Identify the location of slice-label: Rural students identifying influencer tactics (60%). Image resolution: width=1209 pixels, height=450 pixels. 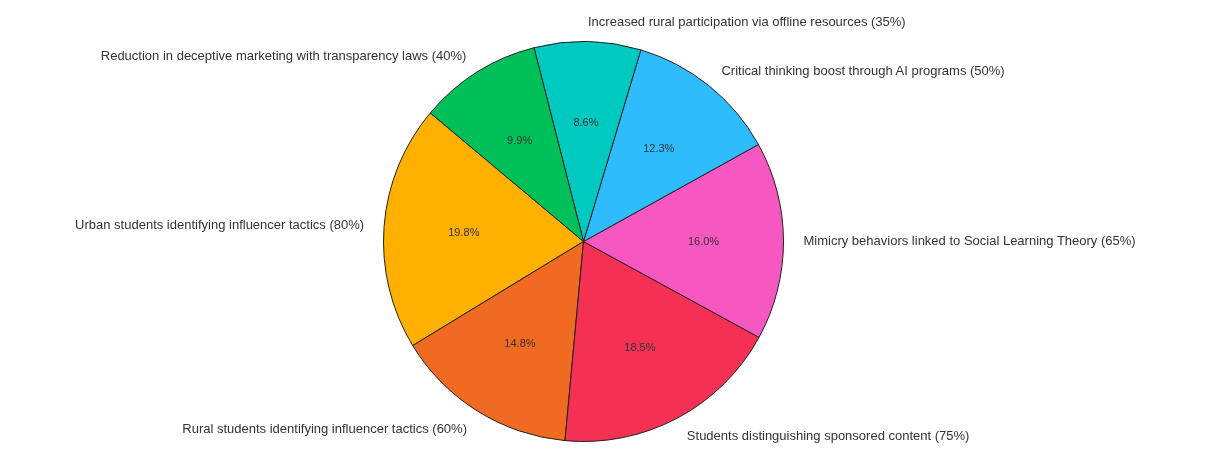
(324, 428).